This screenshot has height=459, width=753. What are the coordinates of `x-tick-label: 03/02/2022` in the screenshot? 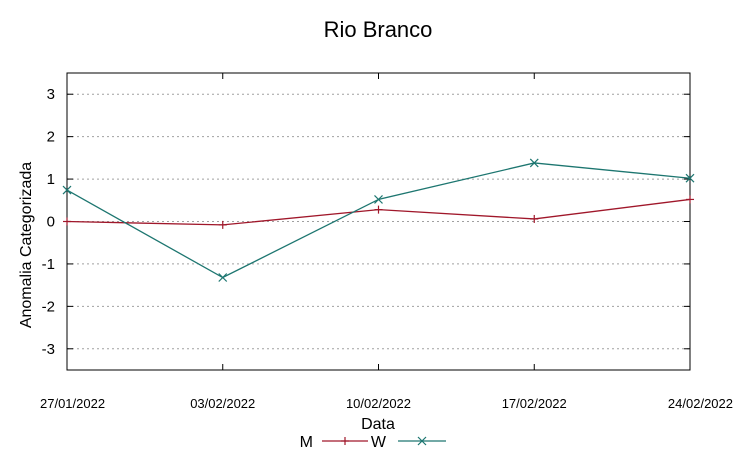 It's located at (222, 403).